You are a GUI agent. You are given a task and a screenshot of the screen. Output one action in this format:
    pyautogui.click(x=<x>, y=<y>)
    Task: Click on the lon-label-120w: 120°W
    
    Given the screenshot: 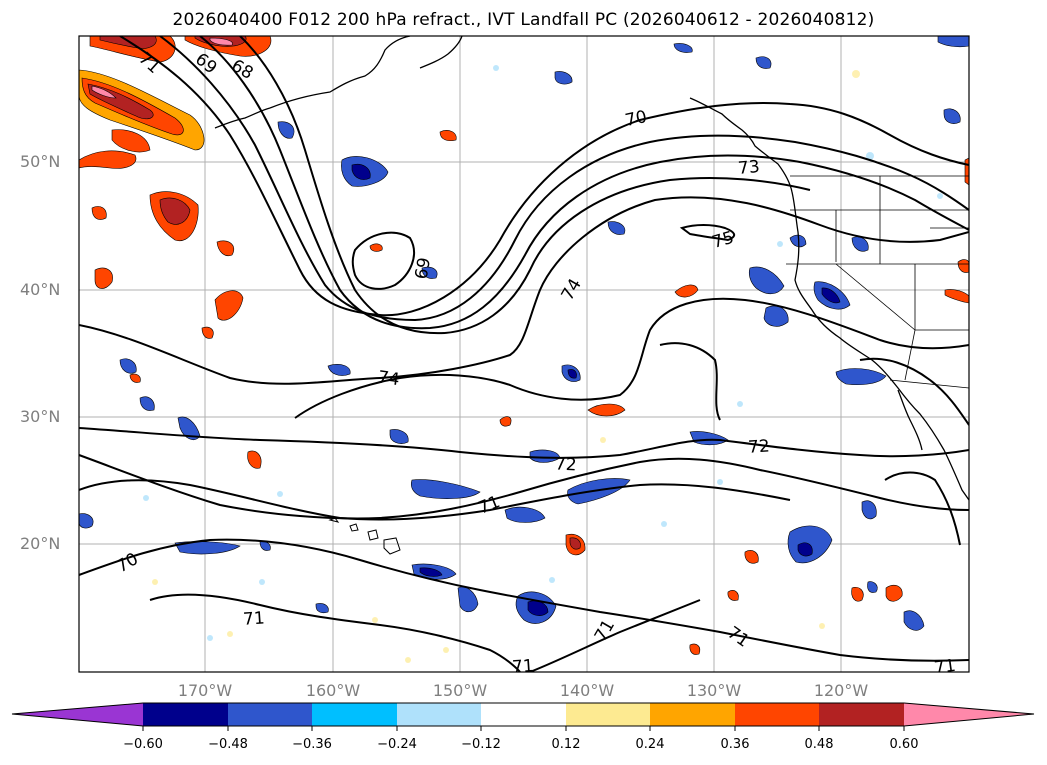 What is the action you would take?
    pyautogui.click(x=841, y=690)
    